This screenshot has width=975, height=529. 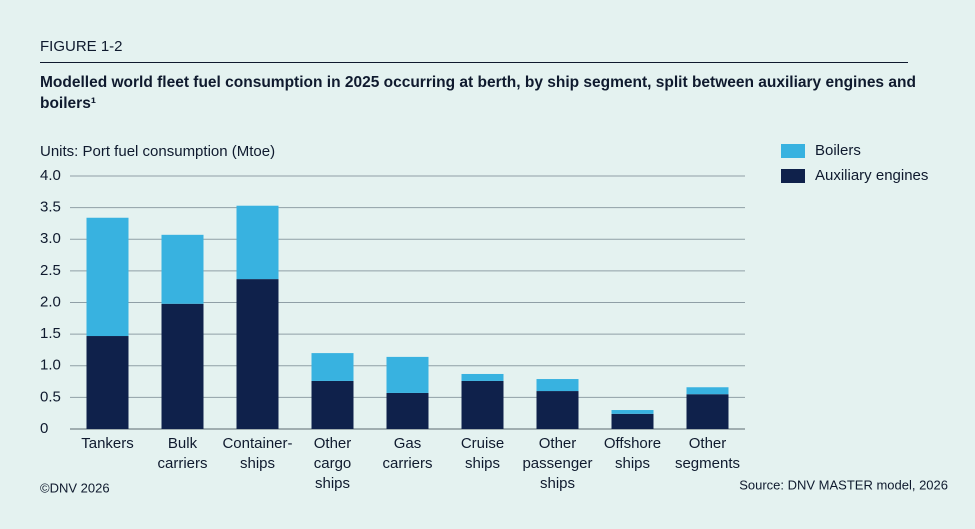 What do you see at coordinates (838, 150) in the screenshot?
I see `legend-label: Boilers` at bounding box center [838, 150].